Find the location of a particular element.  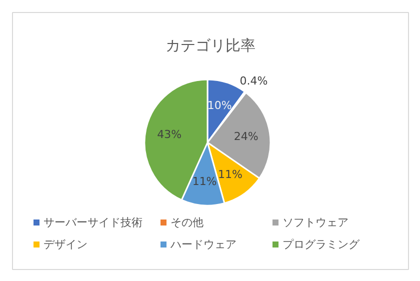

data-label: 43% is located at coordinates (169, 134).